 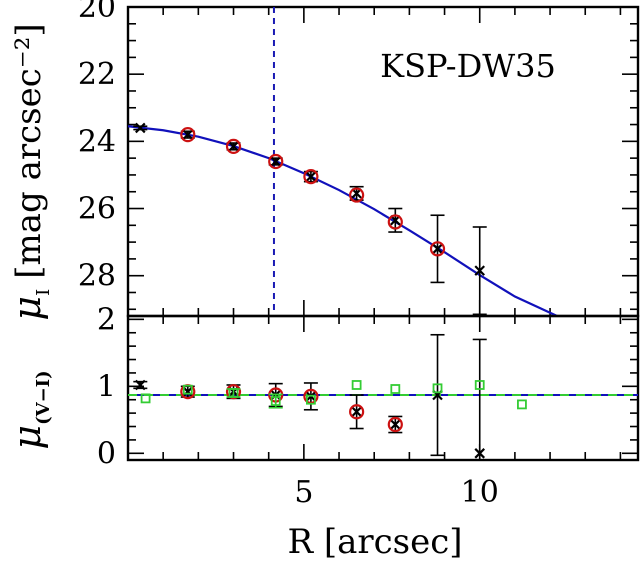 I want to click on bottom-x-tick-label: 5, so click(x=303, y=492).